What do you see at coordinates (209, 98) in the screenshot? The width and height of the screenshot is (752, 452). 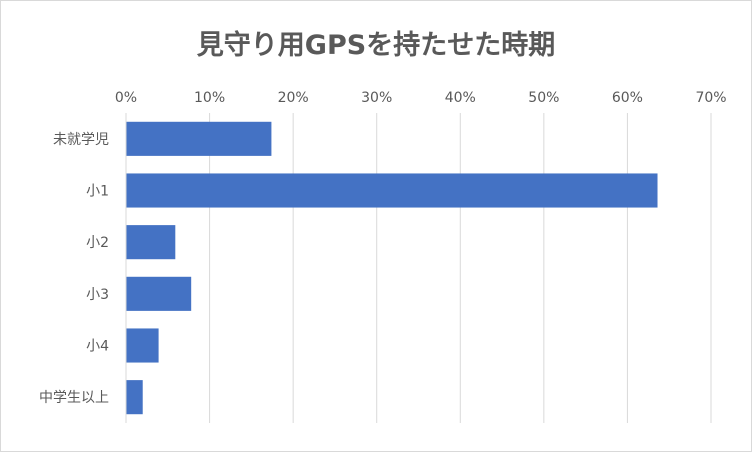 I see `x-tick-label: 10%` at bounding box center [209, 98].